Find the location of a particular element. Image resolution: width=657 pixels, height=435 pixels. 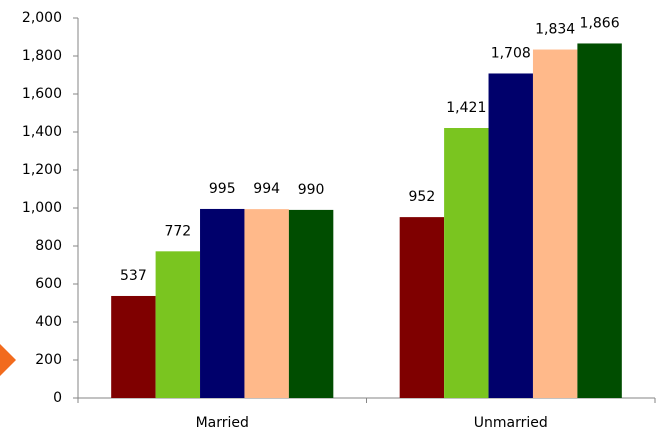

data-label: 952 is located at coordinates (422, 197).